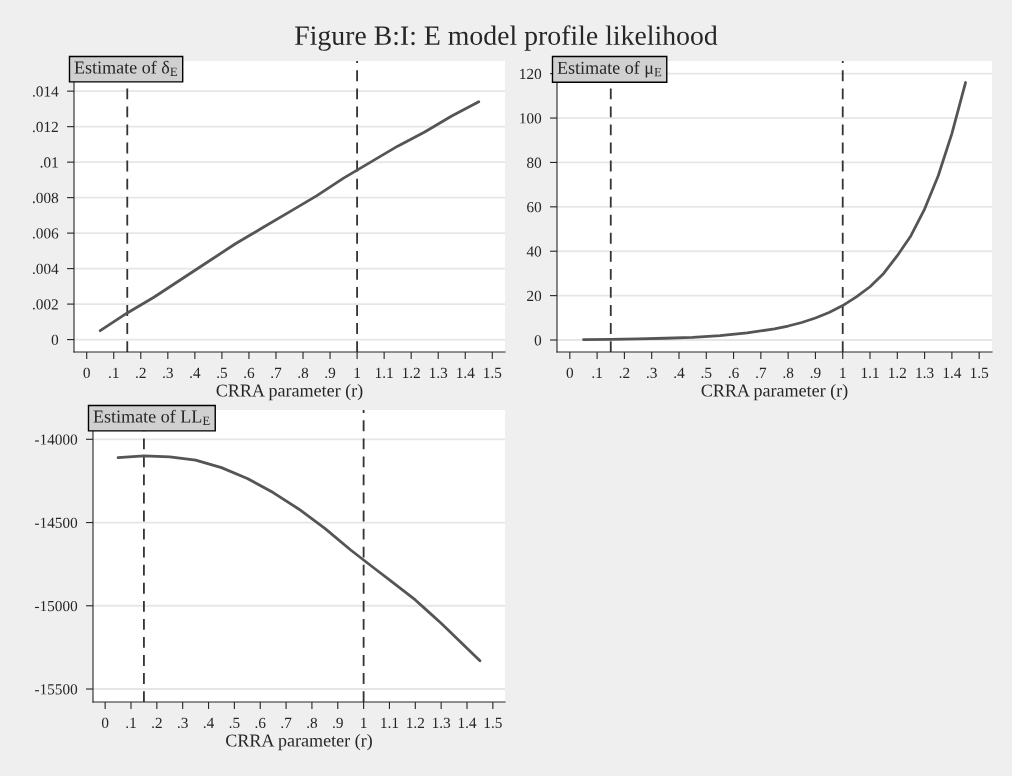 The width and height of the screenshot is (1012, 776). I want to click on y-tick-label: 80, so click(534, 162).